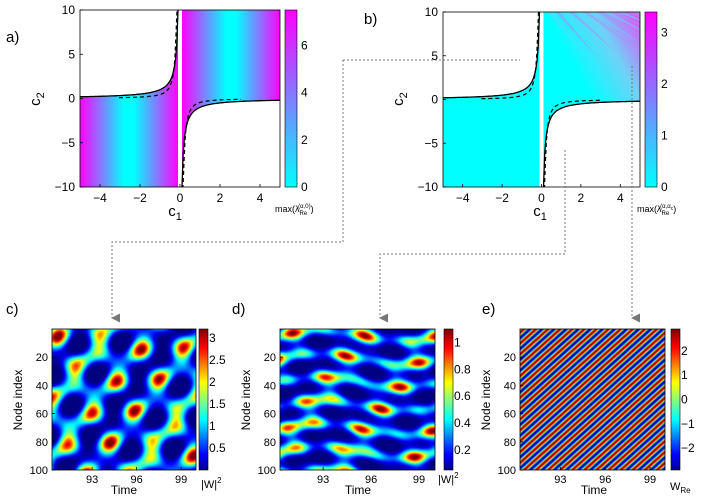  Describe the element at coordinates (124, 489) in the screenshot. I see `panel-c-x-axis-label: Time` at that location.